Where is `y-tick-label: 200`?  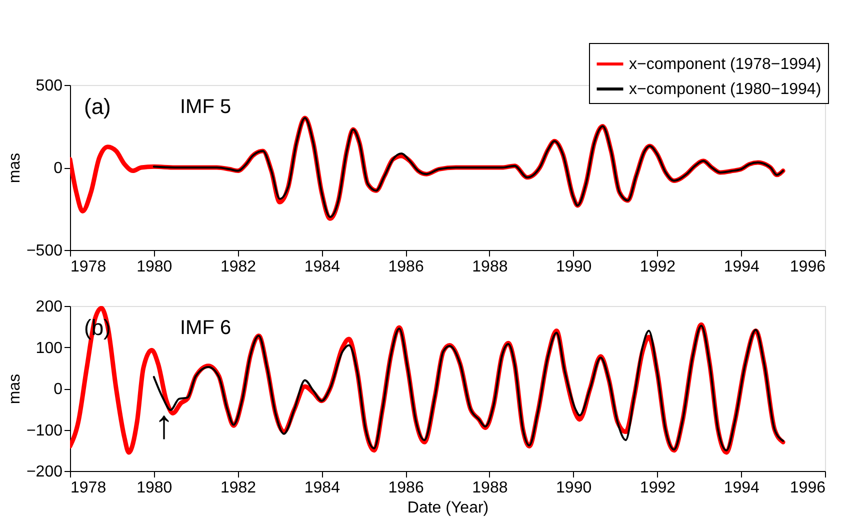 y-tick-label: 200 is located at coordinates (49, 307).